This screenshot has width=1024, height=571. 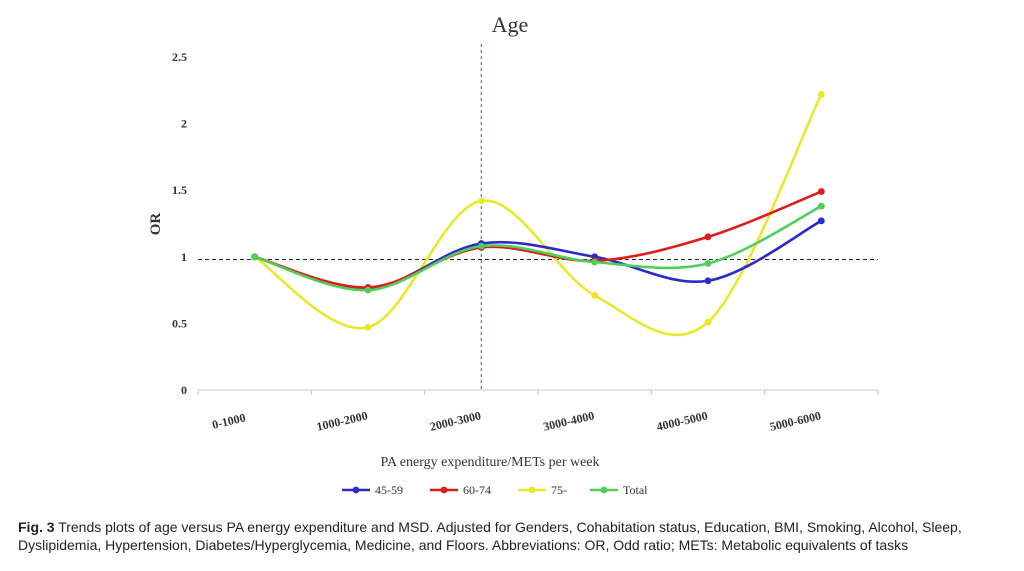 What do you see at coordinates (635, 490) in the screenshot?
I see `legend-label: Total` at bounding box center [635, 490].